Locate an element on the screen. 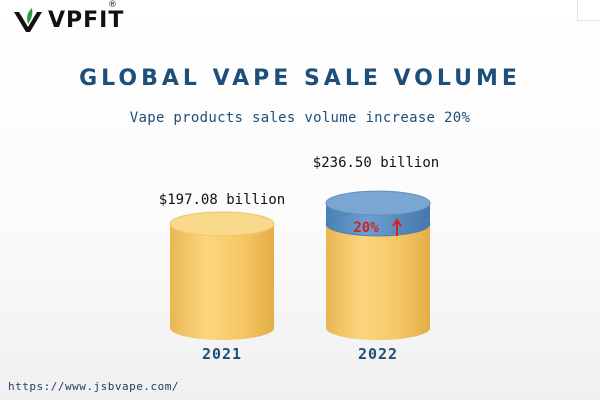 This screenshot has width=600, height=400. value-label-2022: $236.50 billion is located at coordinates (376, 163).